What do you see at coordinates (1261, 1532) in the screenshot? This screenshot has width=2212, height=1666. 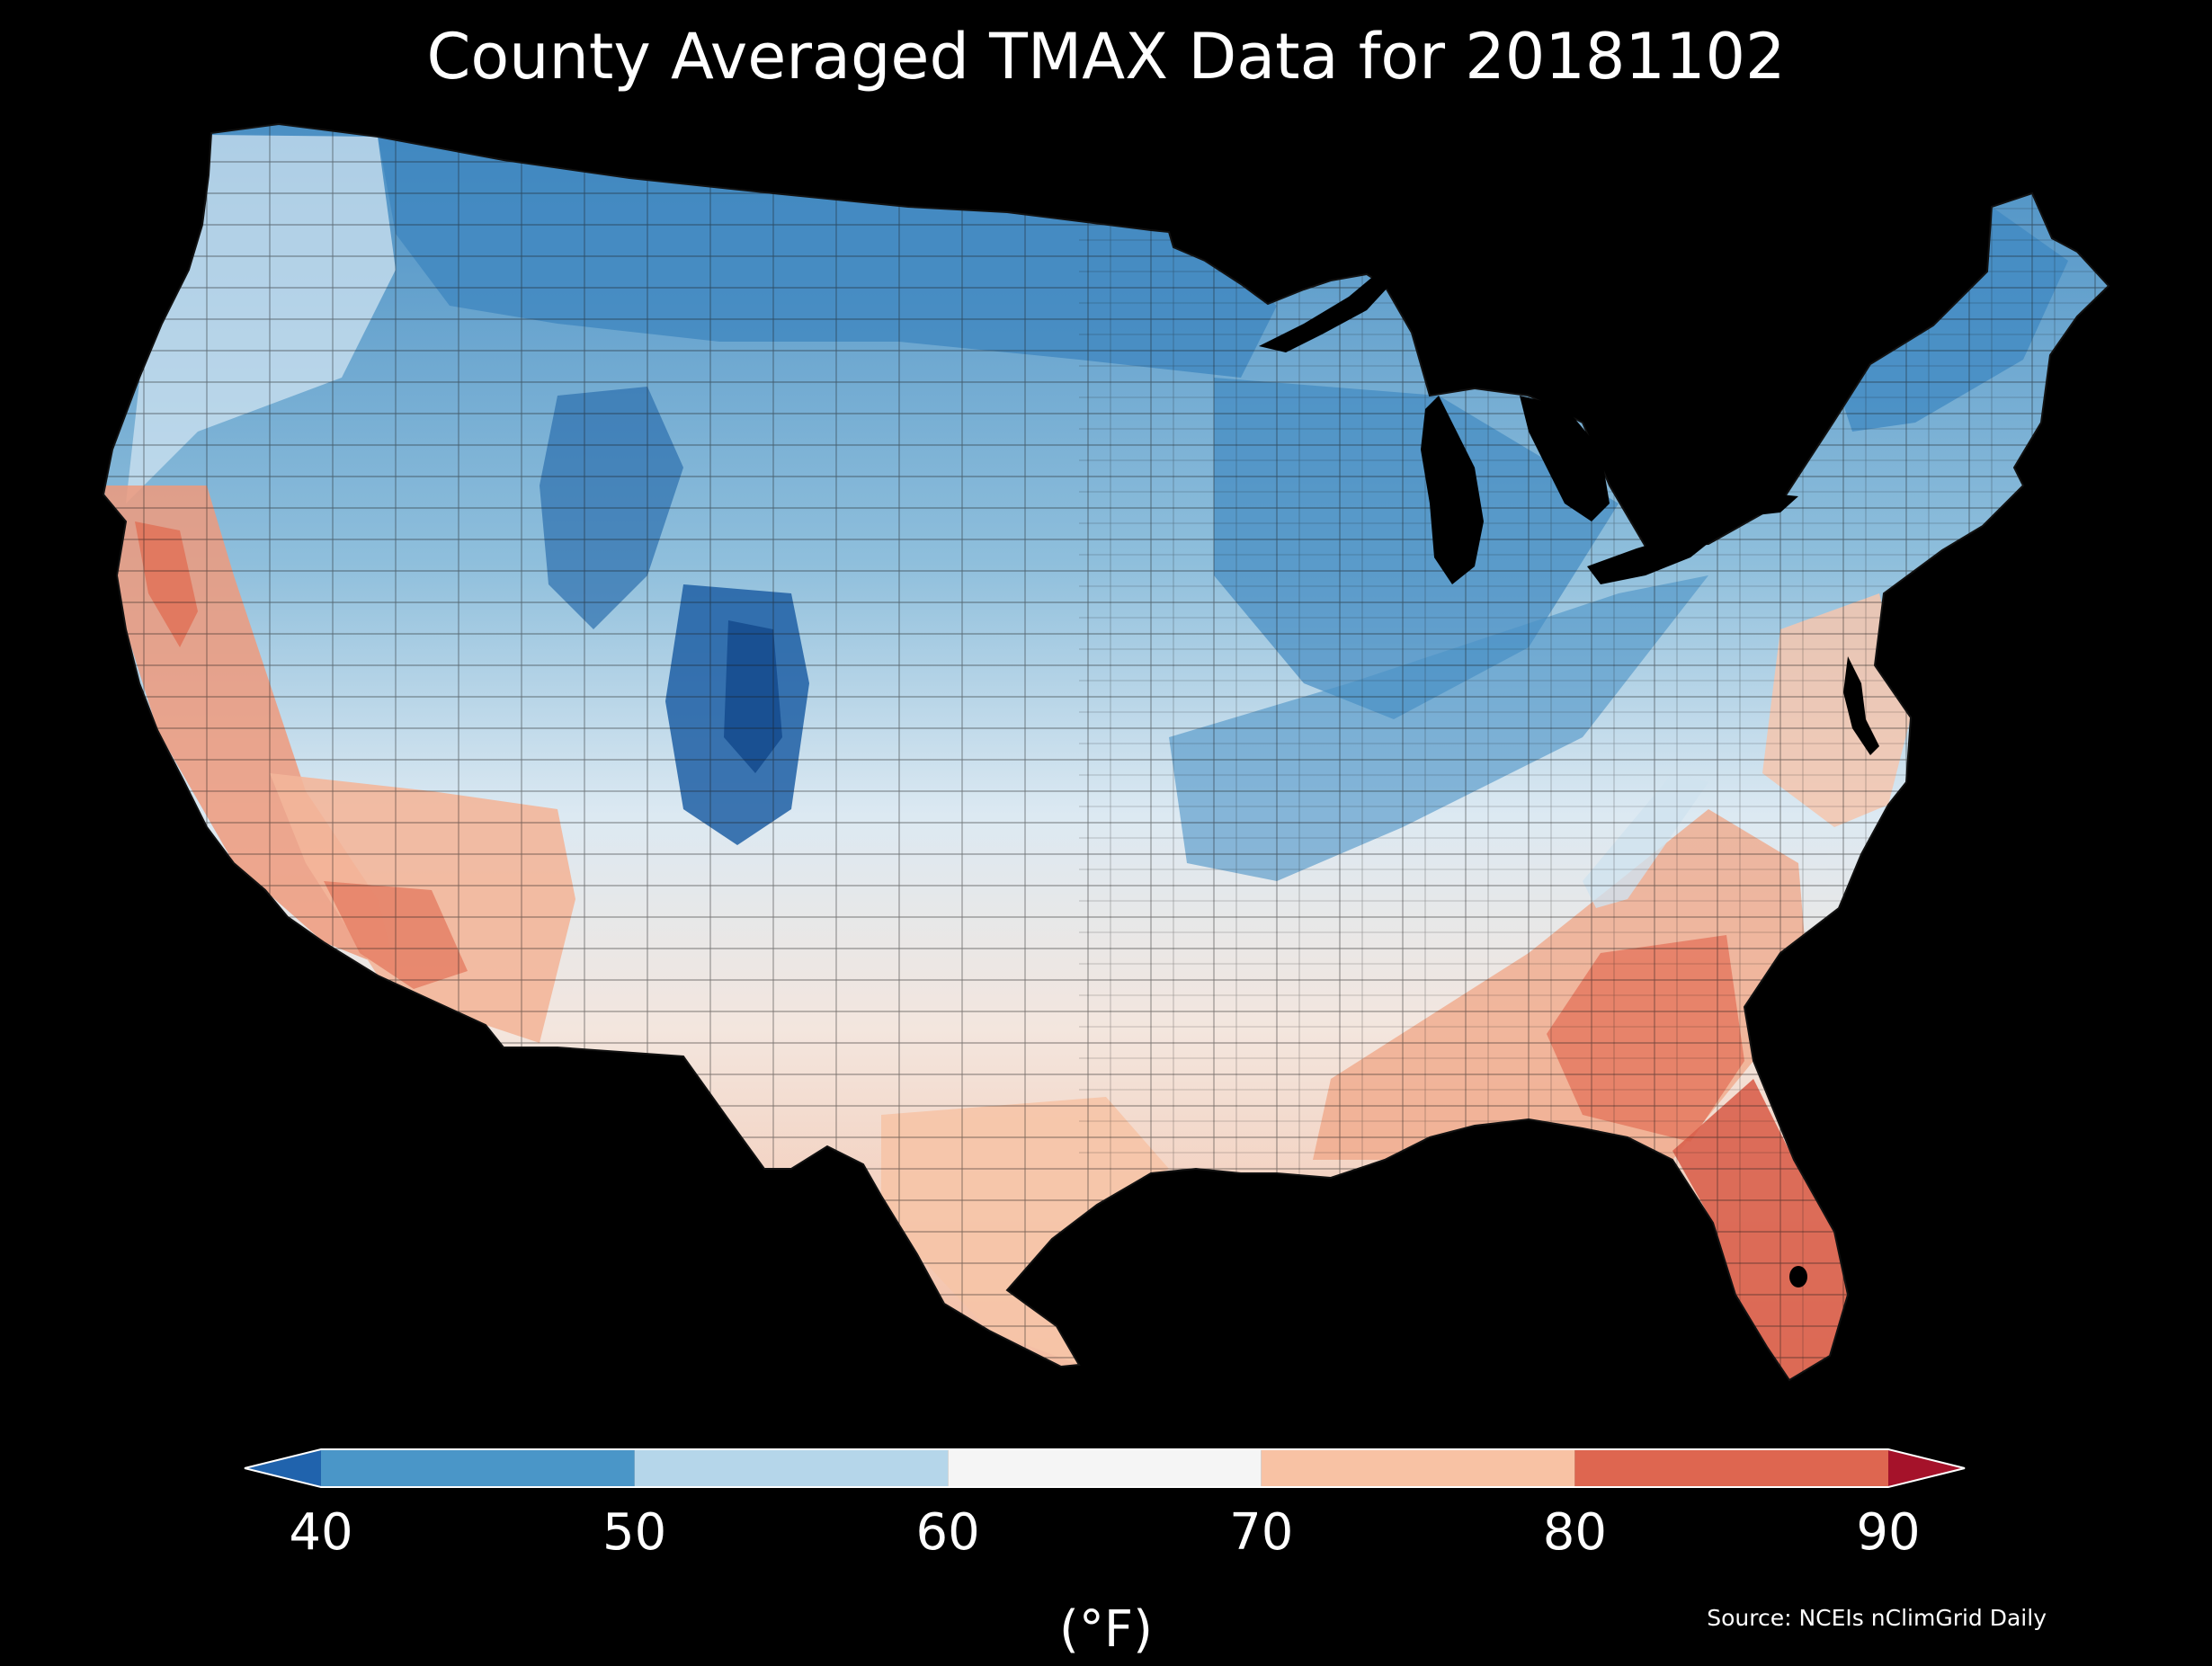 I see `colorbar-tick-label: 70` at bounding box center [1261, 1532].